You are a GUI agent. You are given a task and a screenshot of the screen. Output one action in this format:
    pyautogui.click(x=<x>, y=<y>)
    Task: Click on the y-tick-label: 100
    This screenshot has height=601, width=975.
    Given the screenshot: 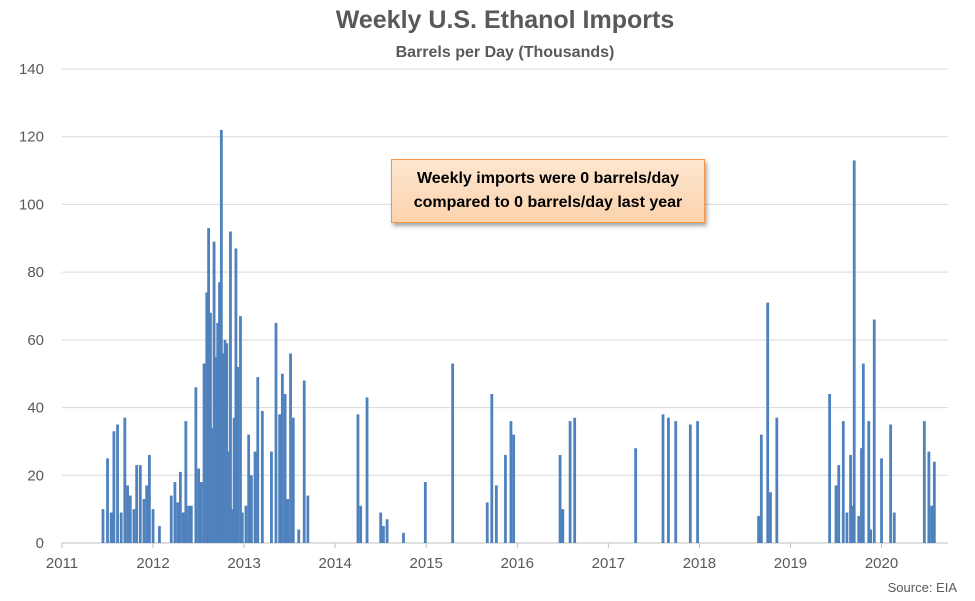 What is the action you would take?
    pyautogui.click(x=31, y=204)
    